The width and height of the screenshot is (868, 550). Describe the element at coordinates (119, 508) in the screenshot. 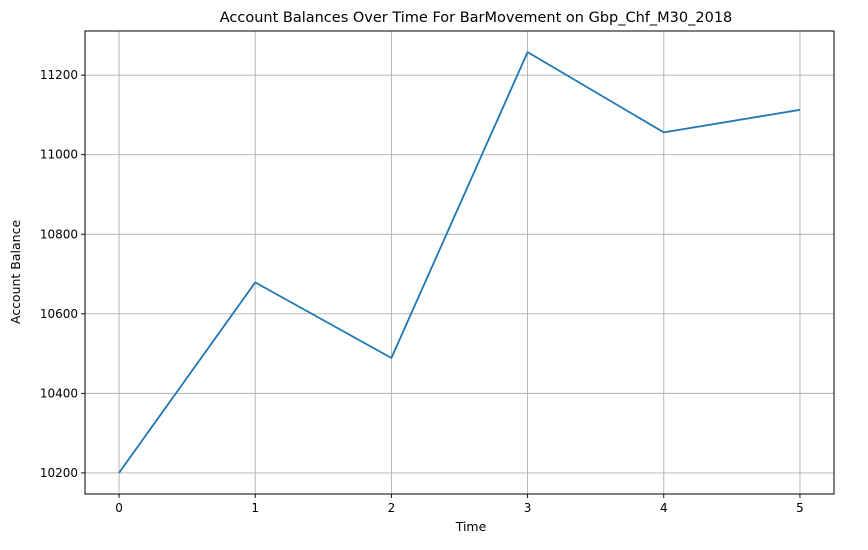

I see `x-tick-label: 0` at that location.